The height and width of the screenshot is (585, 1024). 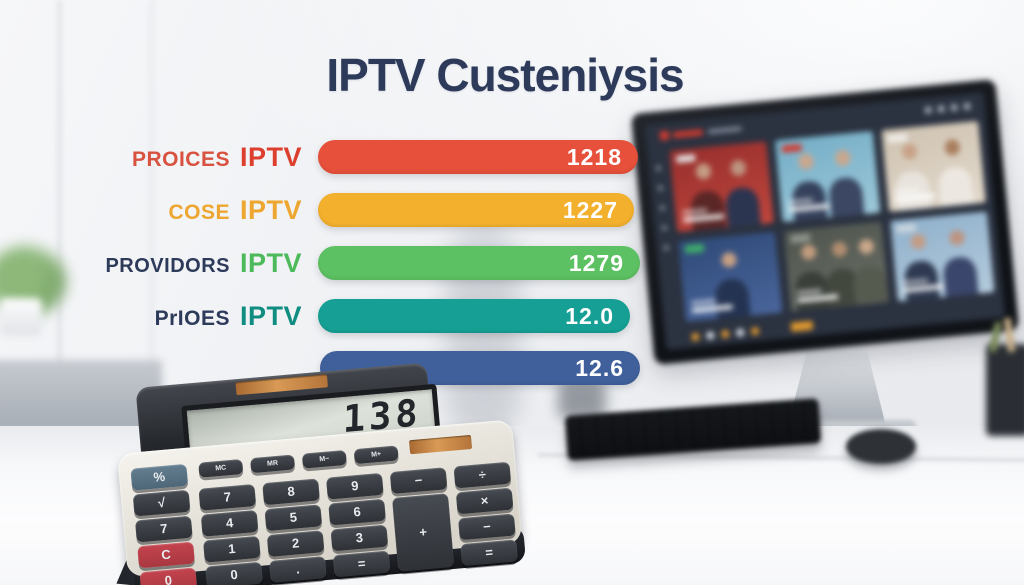 What do you see at coordinates (881, 446) in the screenshot?
I see `mouse` at bounding box center [881, 446].